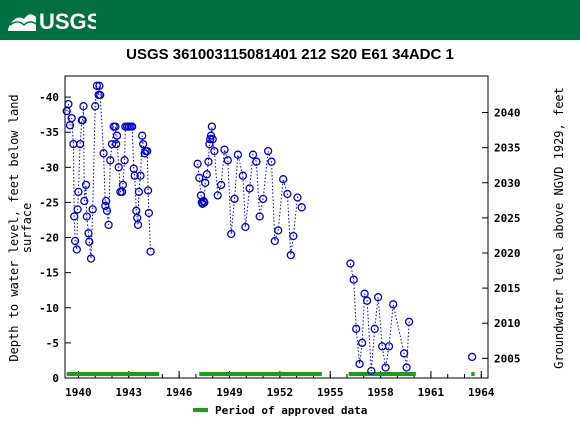 The image size is (580, 430). What do you see at coordinates (507, 288) in the screenshot?
I see `right-axis-tick-label: 2015` at bounding box center [507, 288].